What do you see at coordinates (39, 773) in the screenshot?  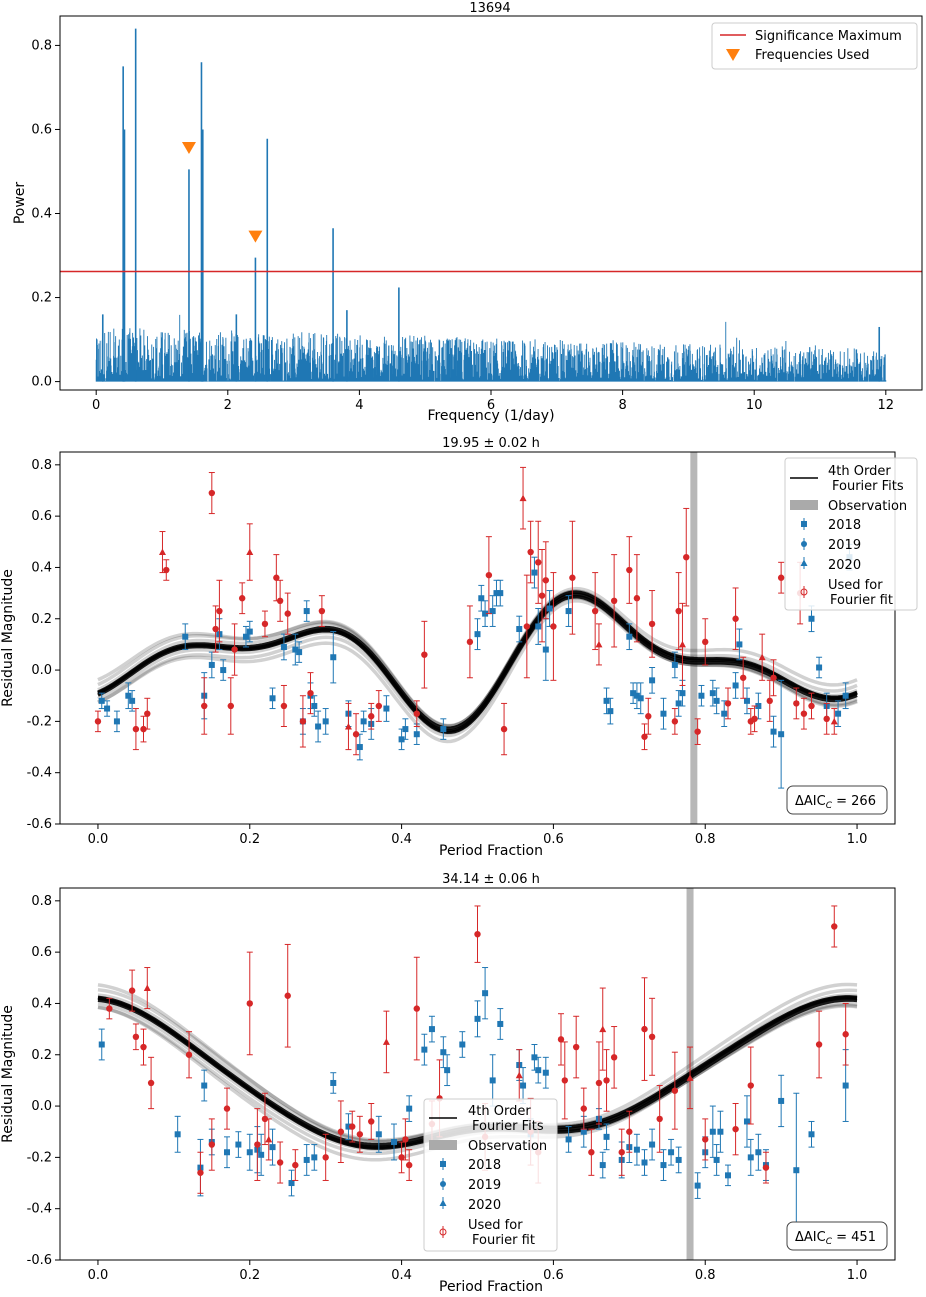 I see `y-tick-label: -0.4` at bounding box center [39, 773].